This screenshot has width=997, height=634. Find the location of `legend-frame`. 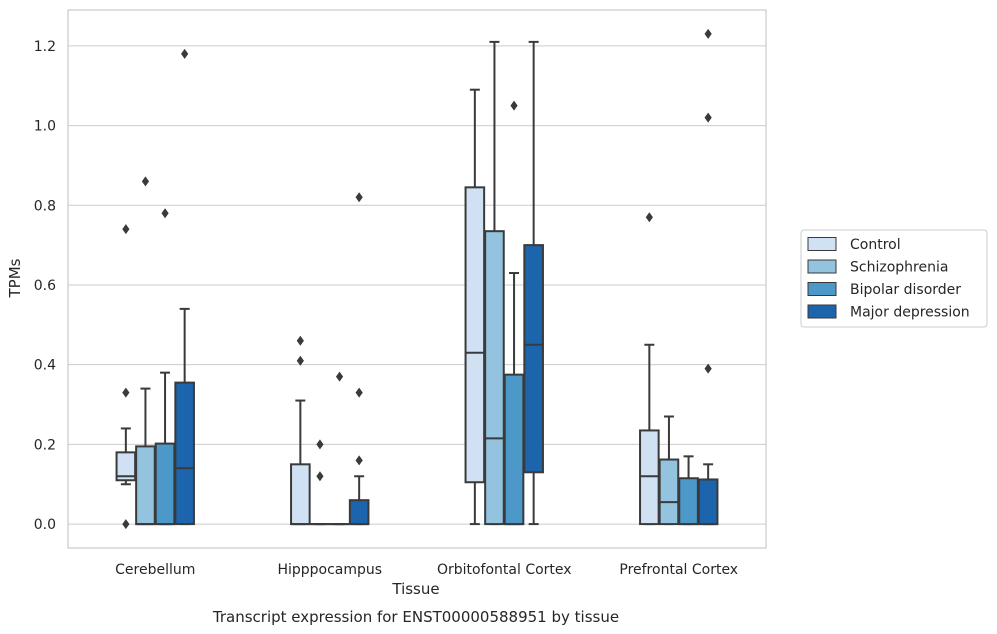

legend-frame is located at coordinates (894, 278).